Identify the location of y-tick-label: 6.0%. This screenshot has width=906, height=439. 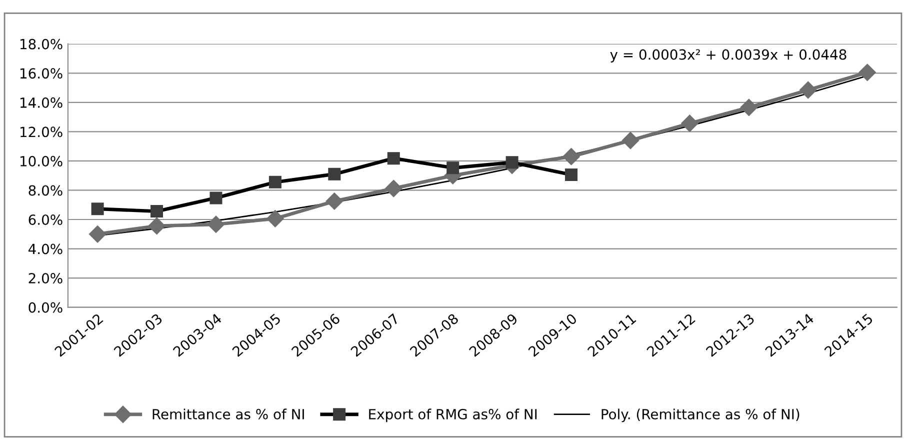
(45, 219).